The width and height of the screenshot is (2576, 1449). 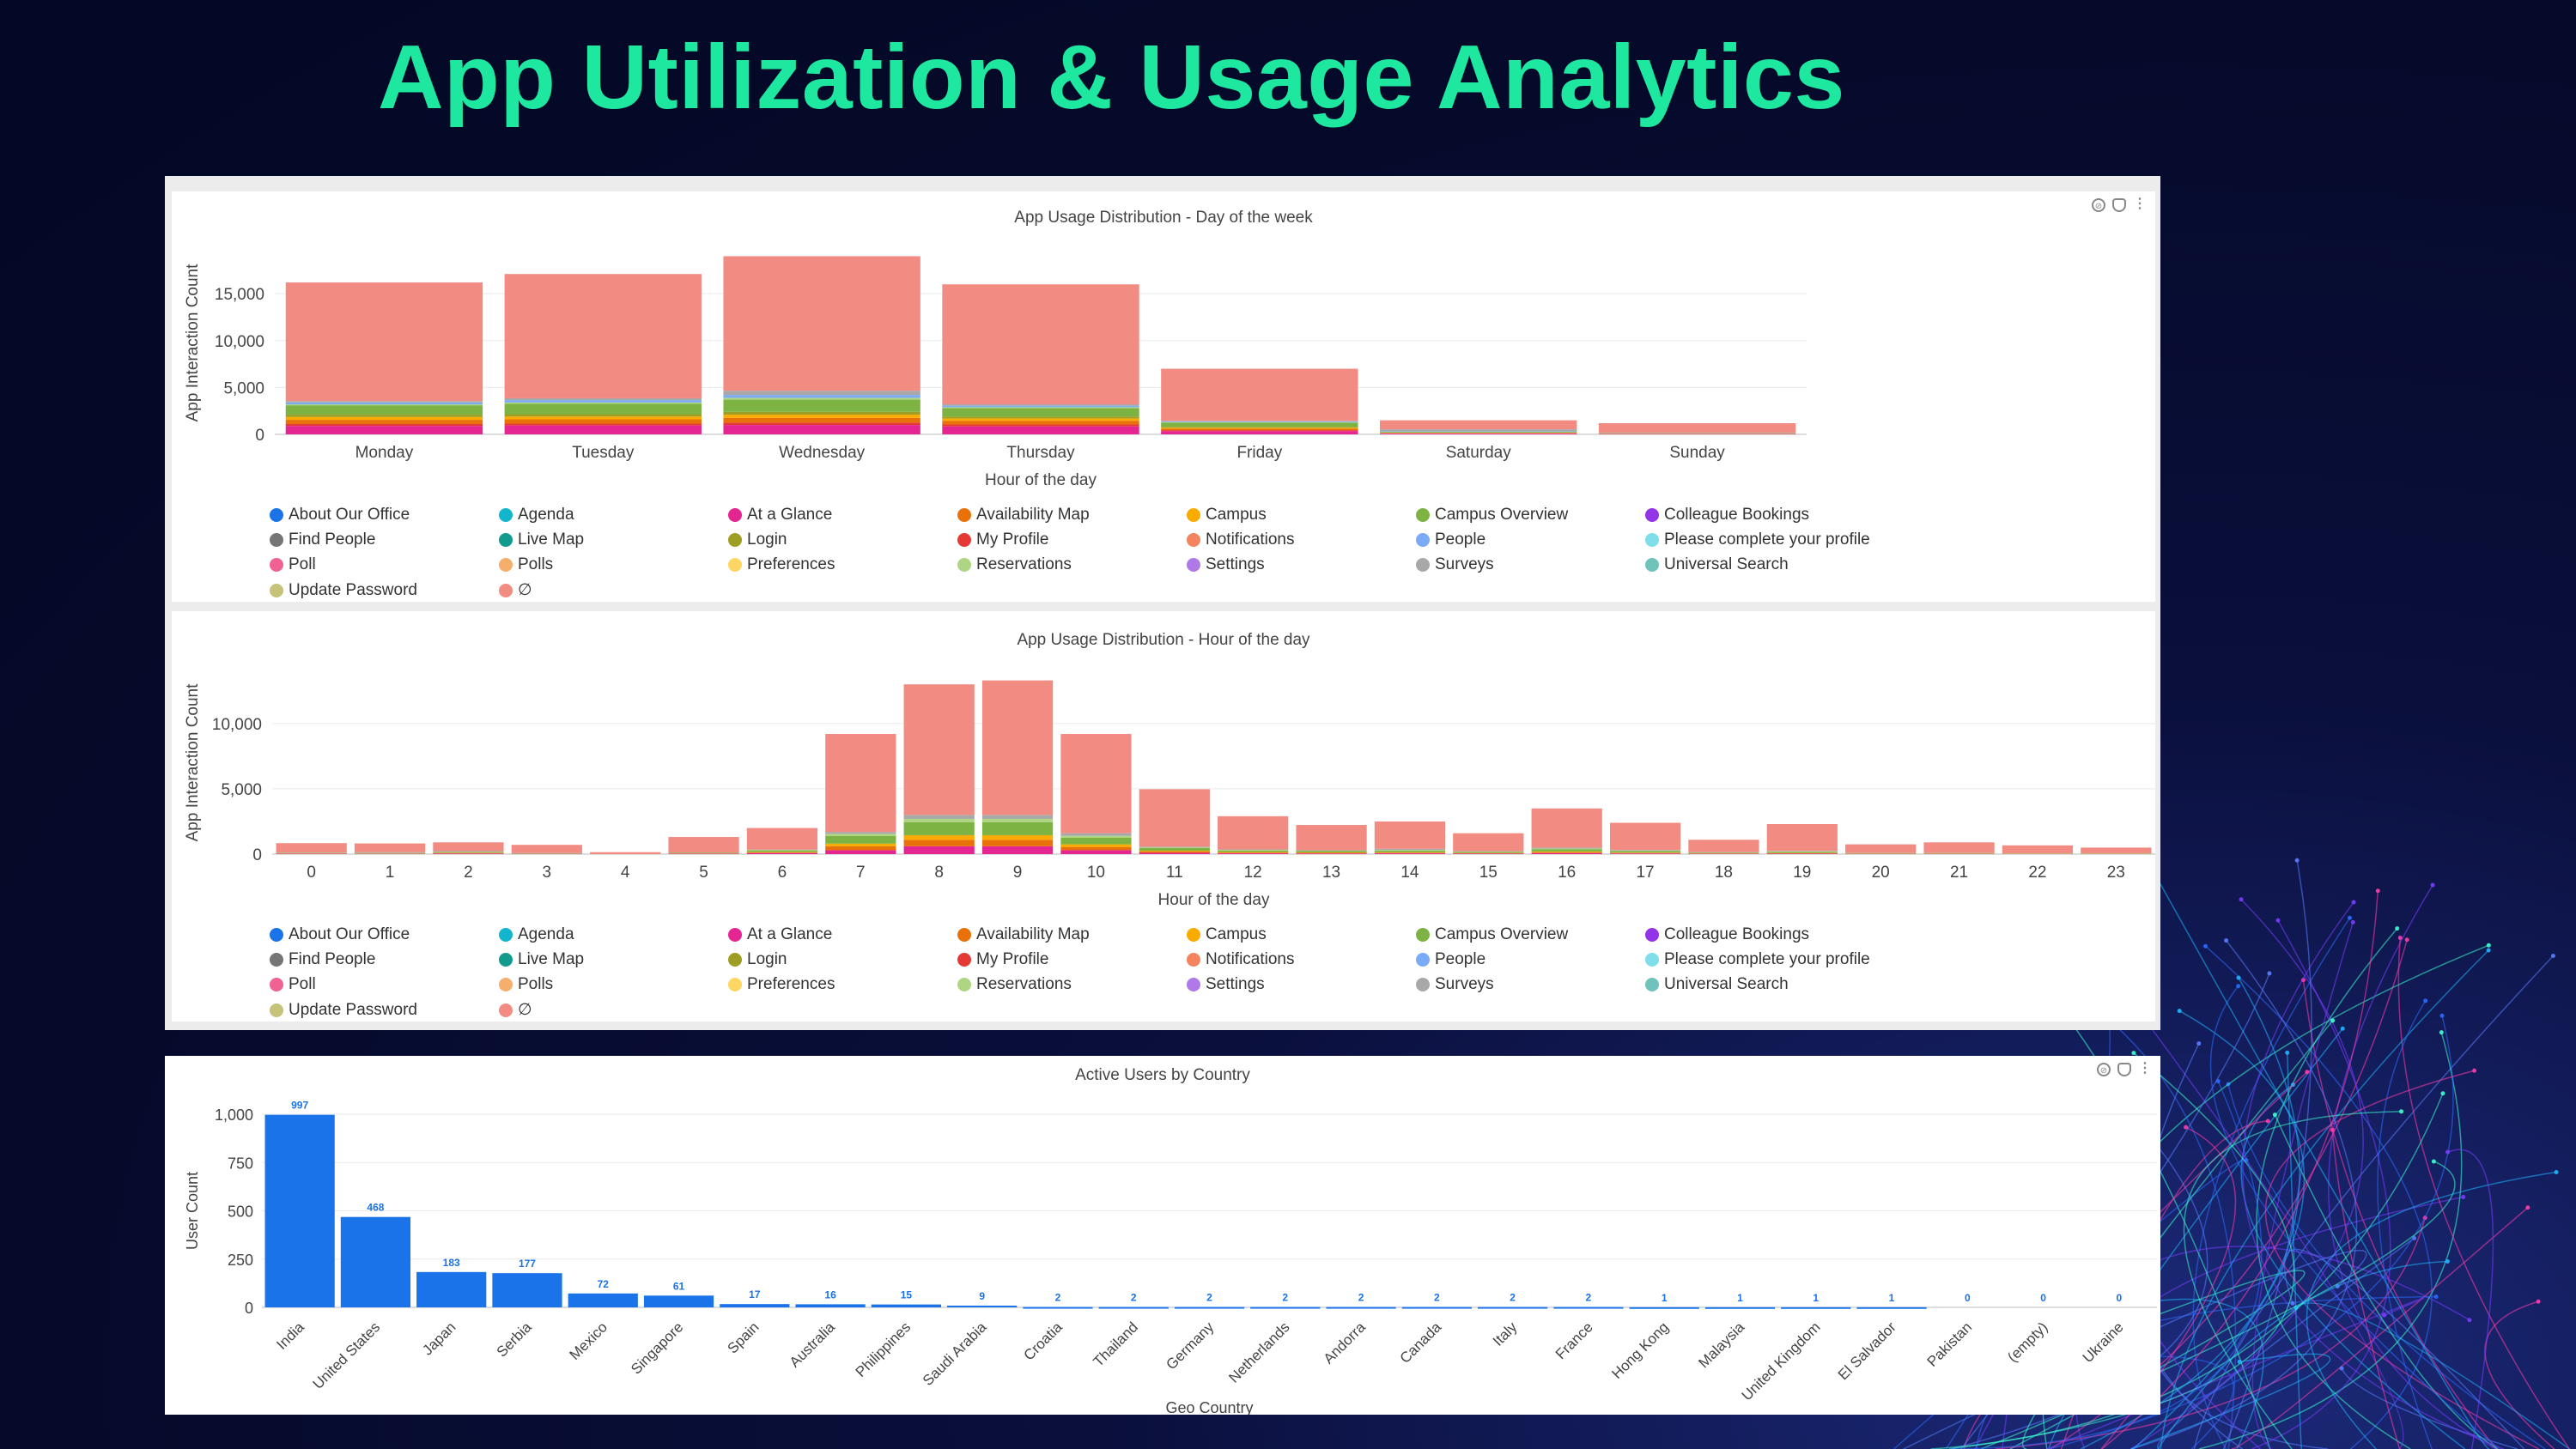 What do you see at coordinates (955, 1354) in the screenshot?
I see `x-tick-label: Saudi Arabia` at bounding box center [955, 1354].